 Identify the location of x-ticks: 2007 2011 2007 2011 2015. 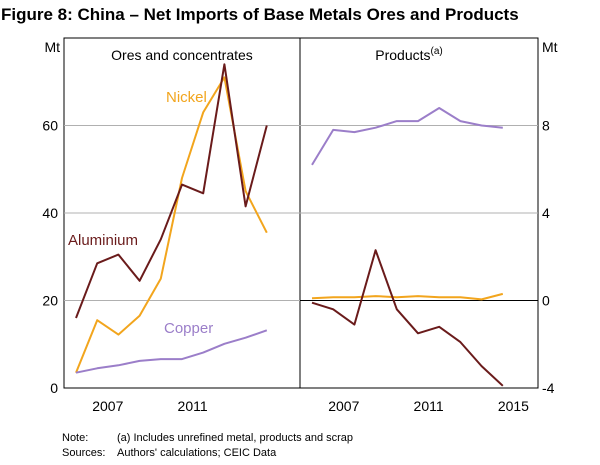
(310, 406).